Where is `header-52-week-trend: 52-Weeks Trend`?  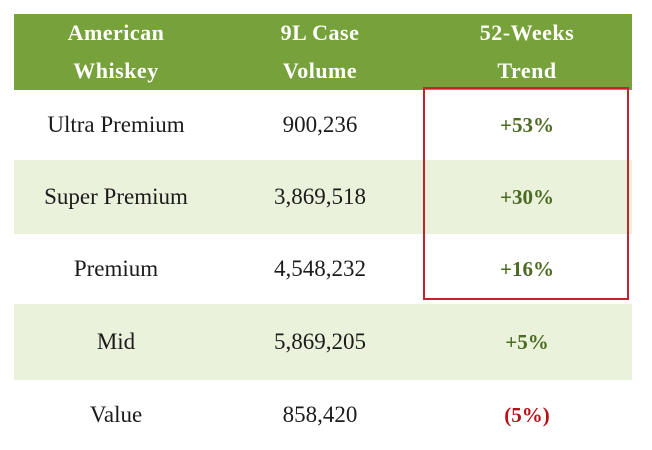
header-52-week-trend: 52-Weeks Trend is located at coordinates (527, 52).